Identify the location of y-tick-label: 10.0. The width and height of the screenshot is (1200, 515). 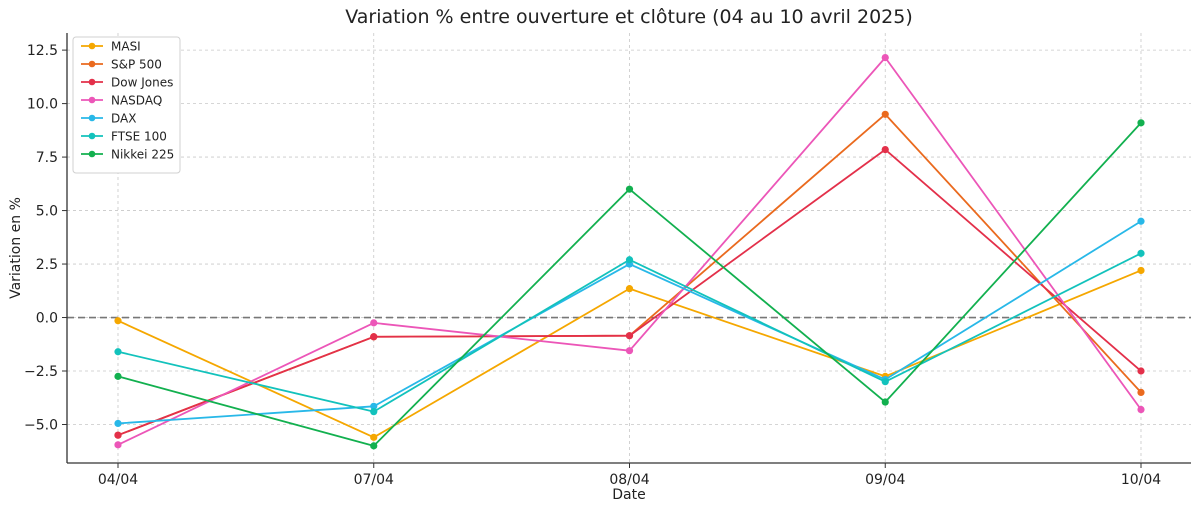
(42, 105).